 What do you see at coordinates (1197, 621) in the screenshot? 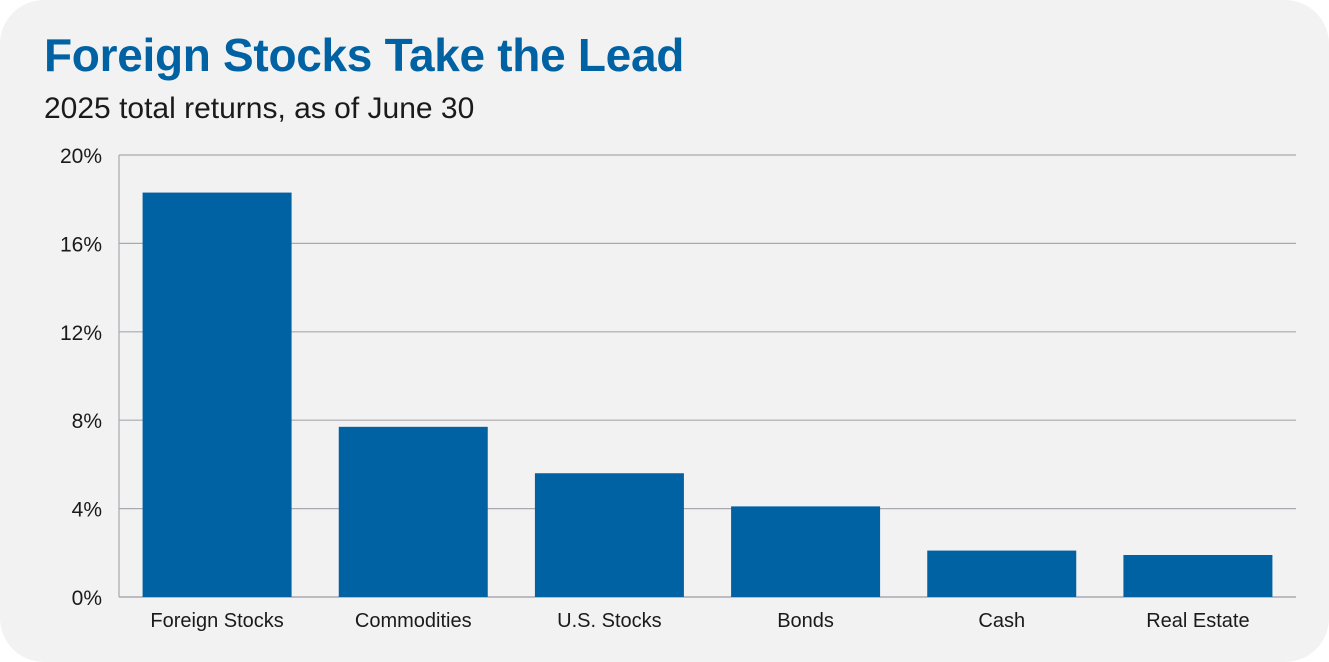
I see `x-tick-label: Real Estate` at bounding box center [1197, 621].